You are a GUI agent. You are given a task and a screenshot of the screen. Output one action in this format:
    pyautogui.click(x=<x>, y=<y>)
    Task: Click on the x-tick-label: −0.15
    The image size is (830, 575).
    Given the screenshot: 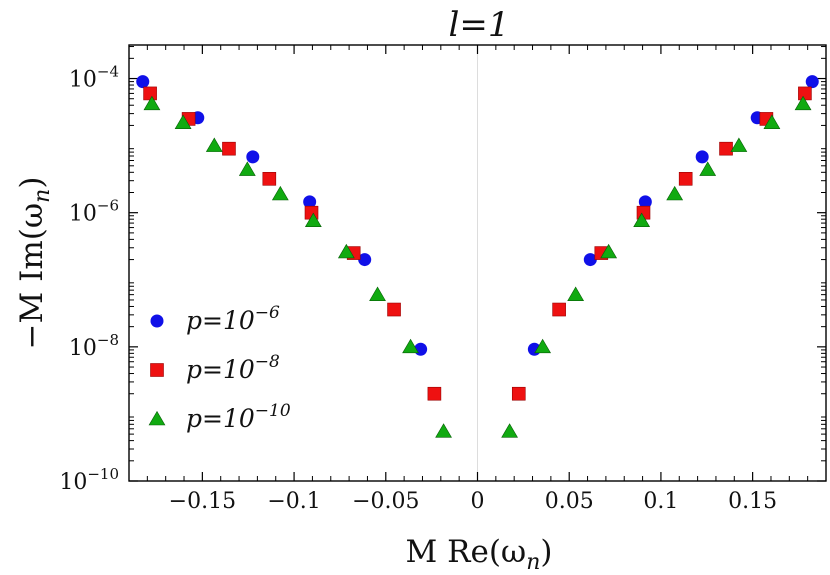 What is the action you would take?
    pyautogui.click(x=202, y=501)
    